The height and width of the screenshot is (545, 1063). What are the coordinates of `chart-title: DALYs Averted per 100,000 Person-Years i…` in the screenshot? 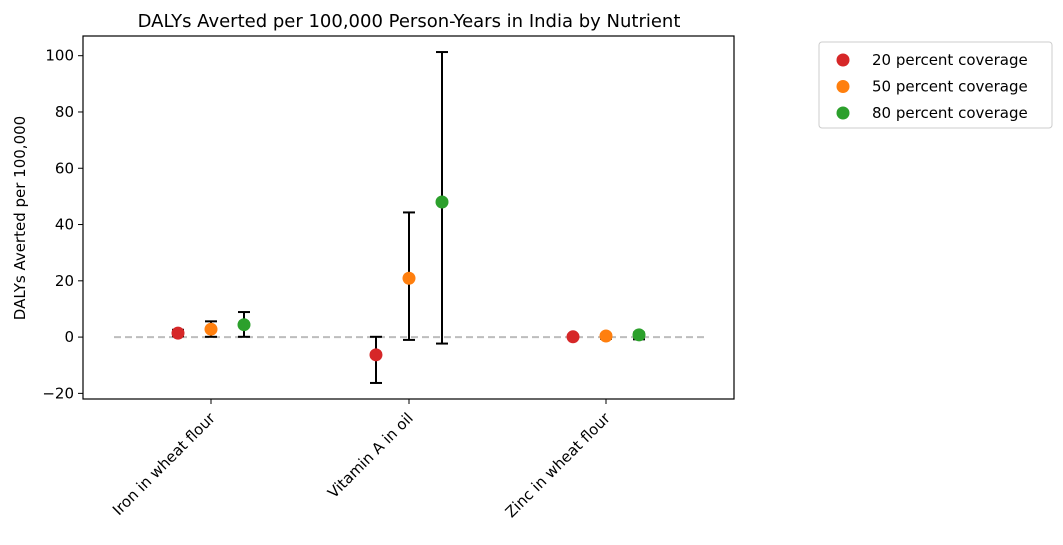 It's located at (409, 21).